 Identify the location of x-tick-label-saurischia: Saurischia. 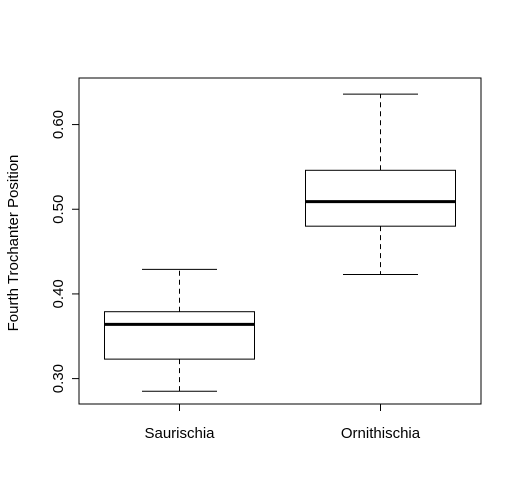
(179, 433).